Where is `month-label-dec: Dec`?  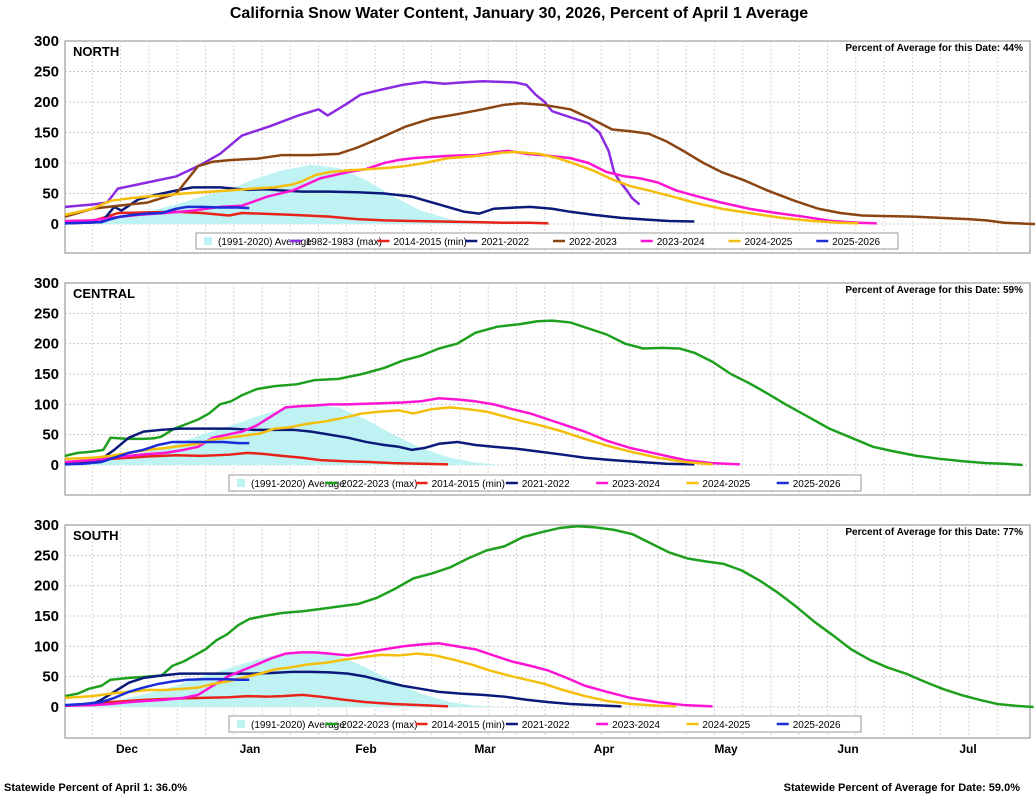 month-label-dec: Dec is located at coordinates (127, 749).